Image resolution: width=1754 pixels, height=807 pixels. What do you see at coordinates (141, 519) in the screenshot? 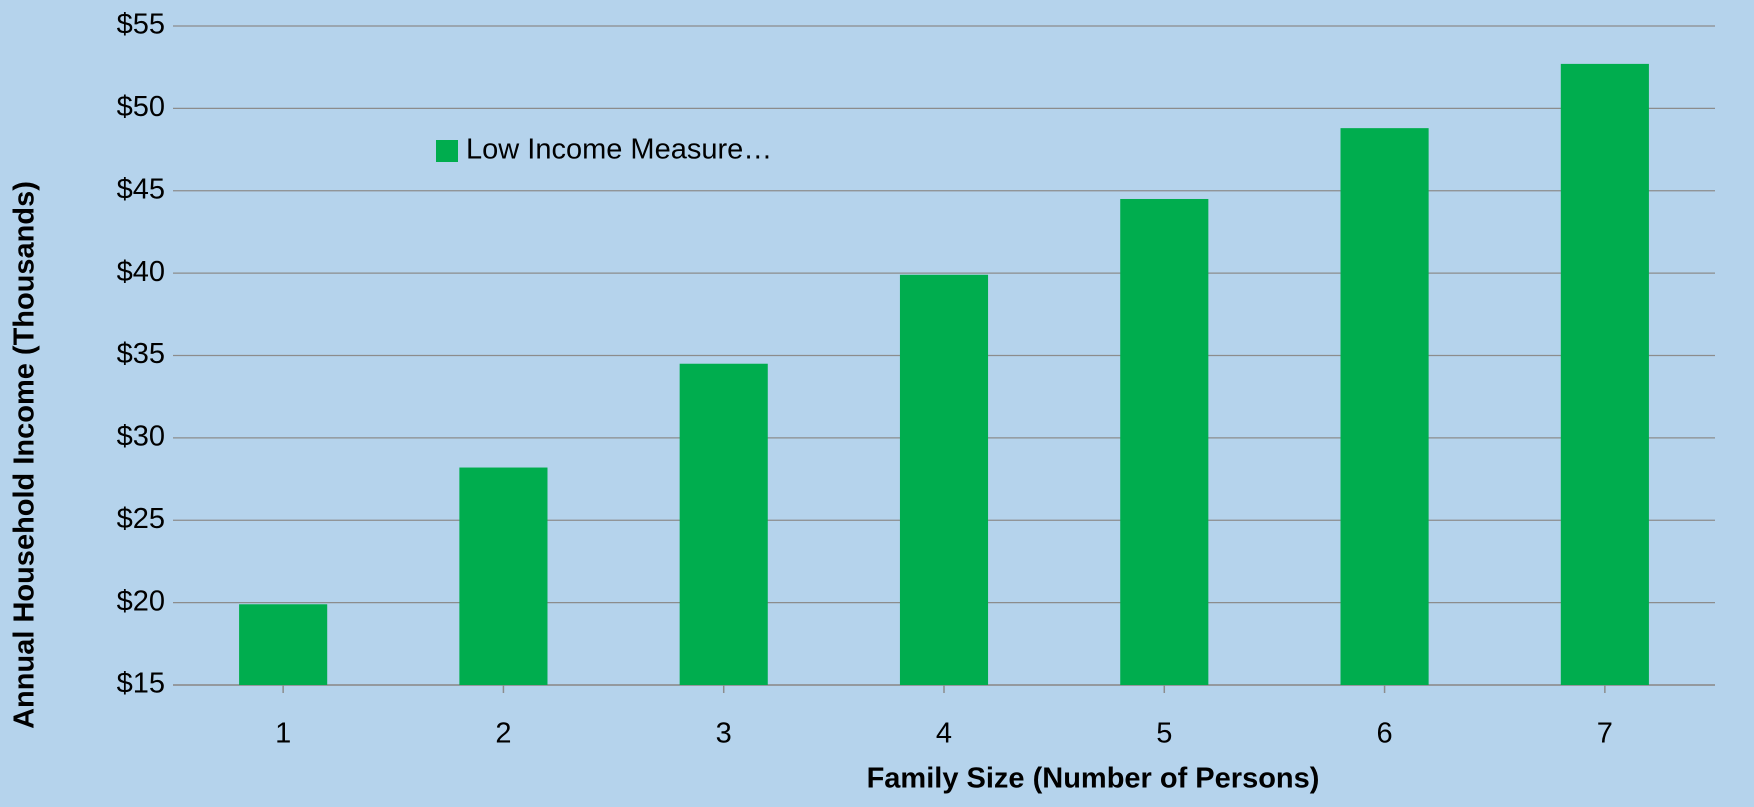
I see `y-tick-label: $25` at bounding box center [141, 519].